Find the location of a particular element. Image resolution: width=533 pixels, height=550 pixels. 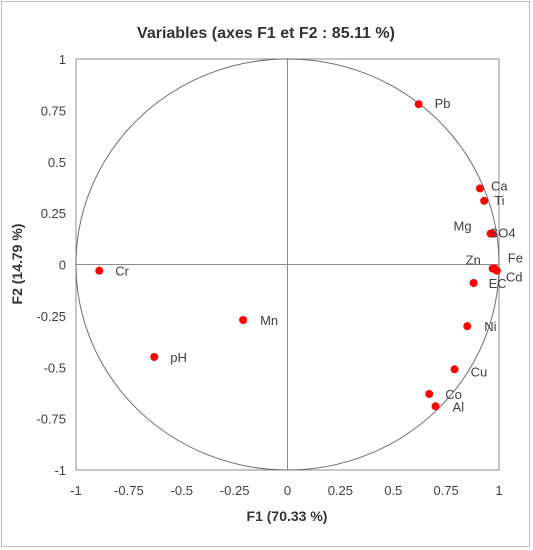

point-label-mn: Mn is located at coordinates (269, 320).